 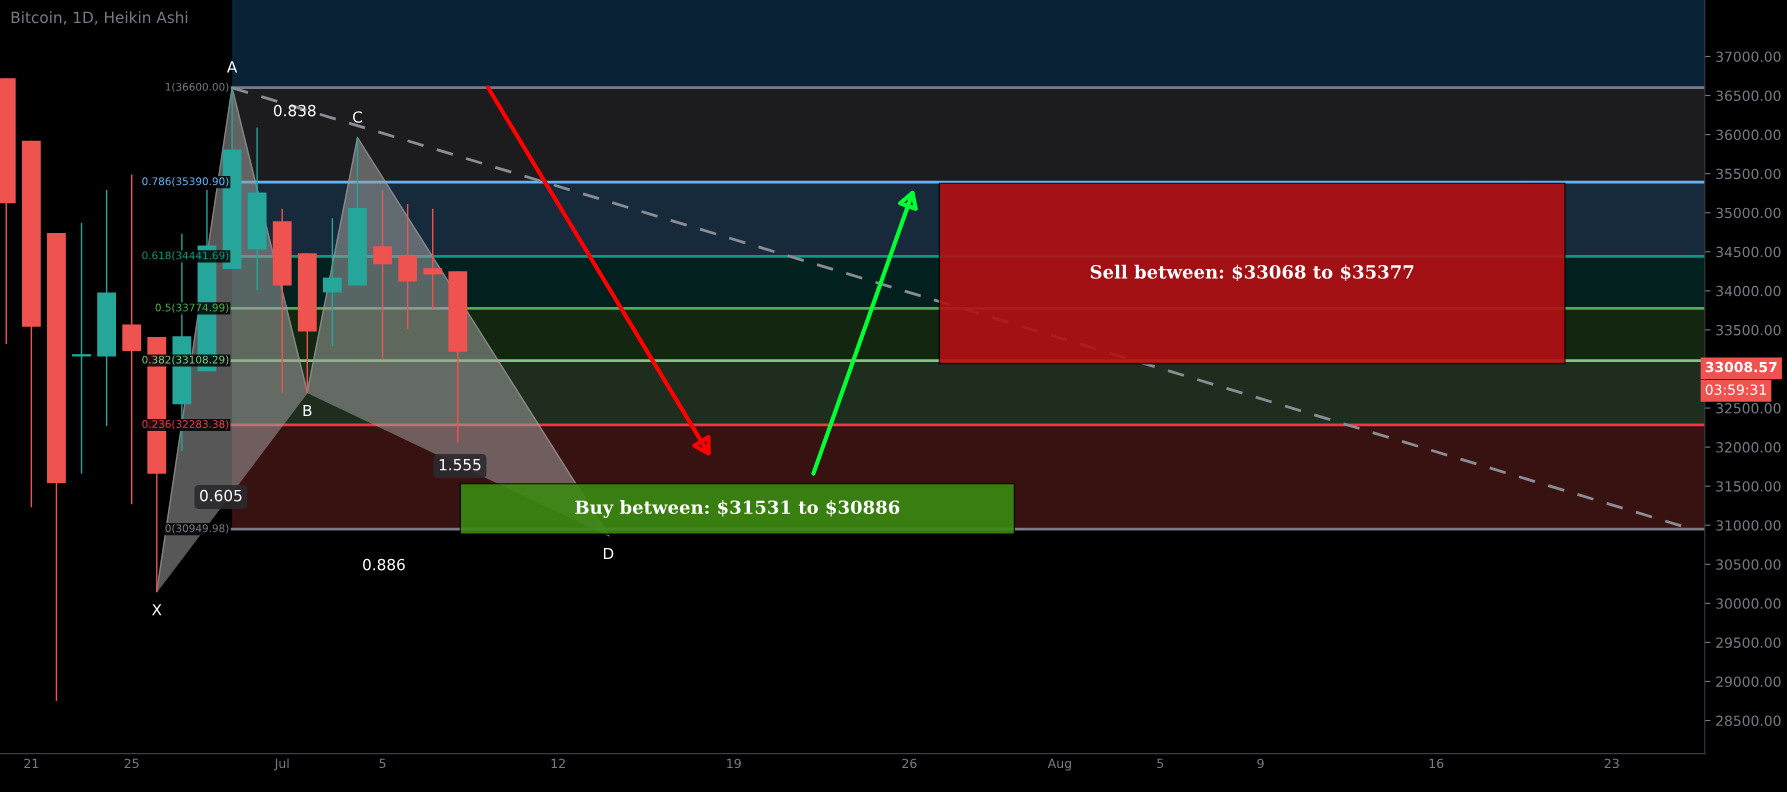 What do you see at coordinates (1748, 330) in the screenshot?
I see `y-tick-label: 33500.00` at bounding box center [1748, 330].